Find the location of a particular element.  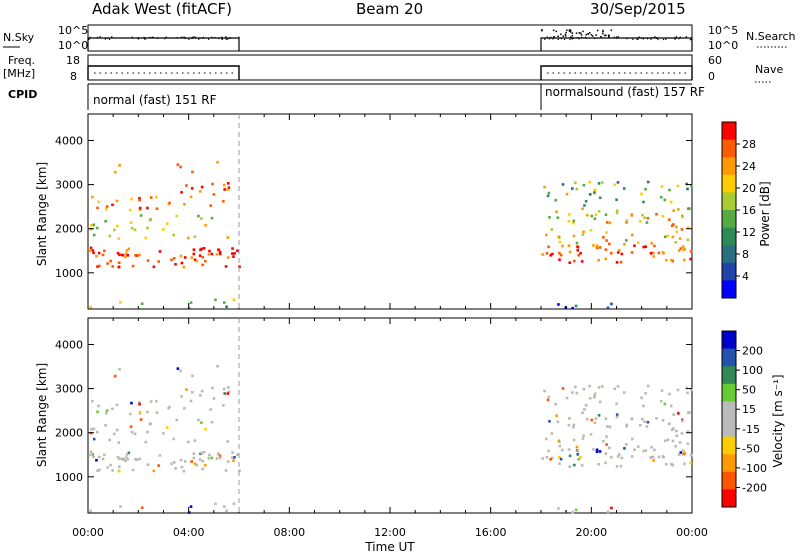

power-colorbar: 28 24 20 16 12 8 4 is located at coordinates (738, 210).